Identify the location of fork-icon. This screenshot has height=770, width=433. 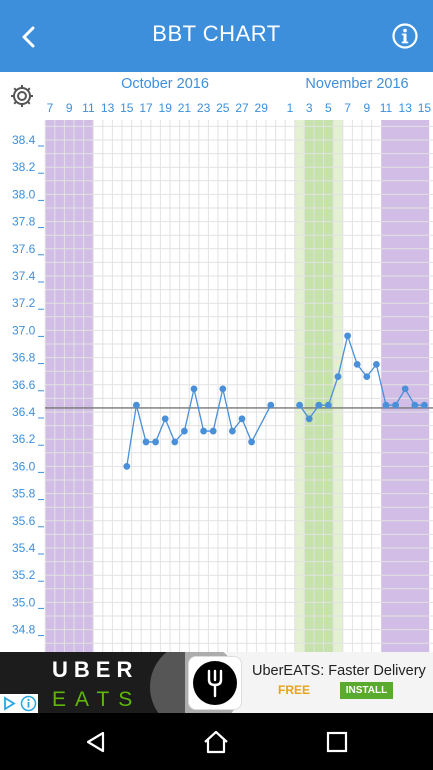
(215, 683).